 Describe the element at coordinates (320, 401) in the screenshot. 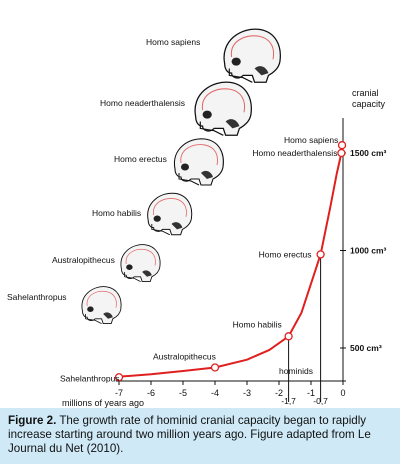

I see `callout-value: -0,7` at that location.